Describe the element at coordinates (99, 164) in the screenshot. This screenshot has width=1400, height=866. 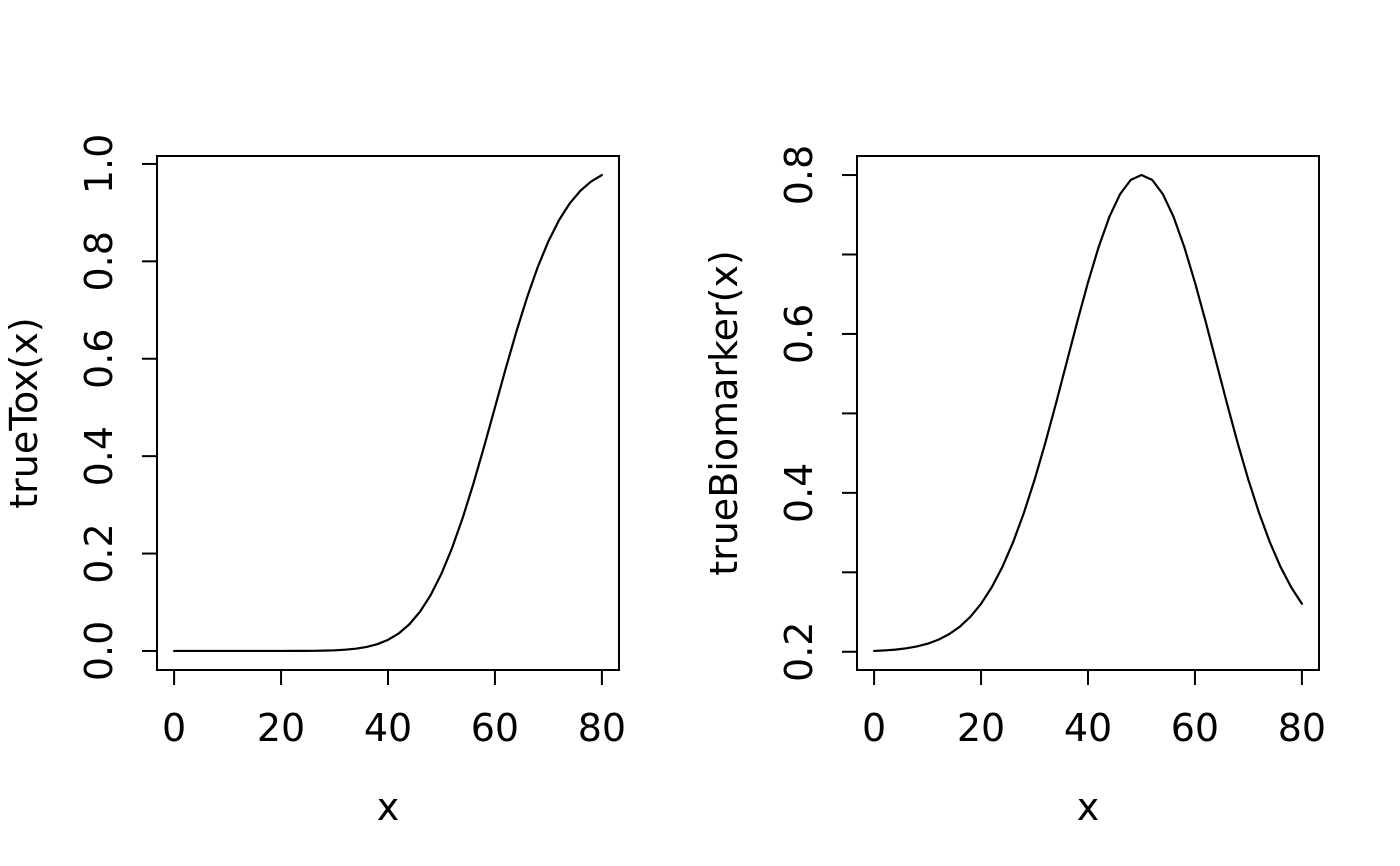
I see `y-tick-label: 1.0` at that location.